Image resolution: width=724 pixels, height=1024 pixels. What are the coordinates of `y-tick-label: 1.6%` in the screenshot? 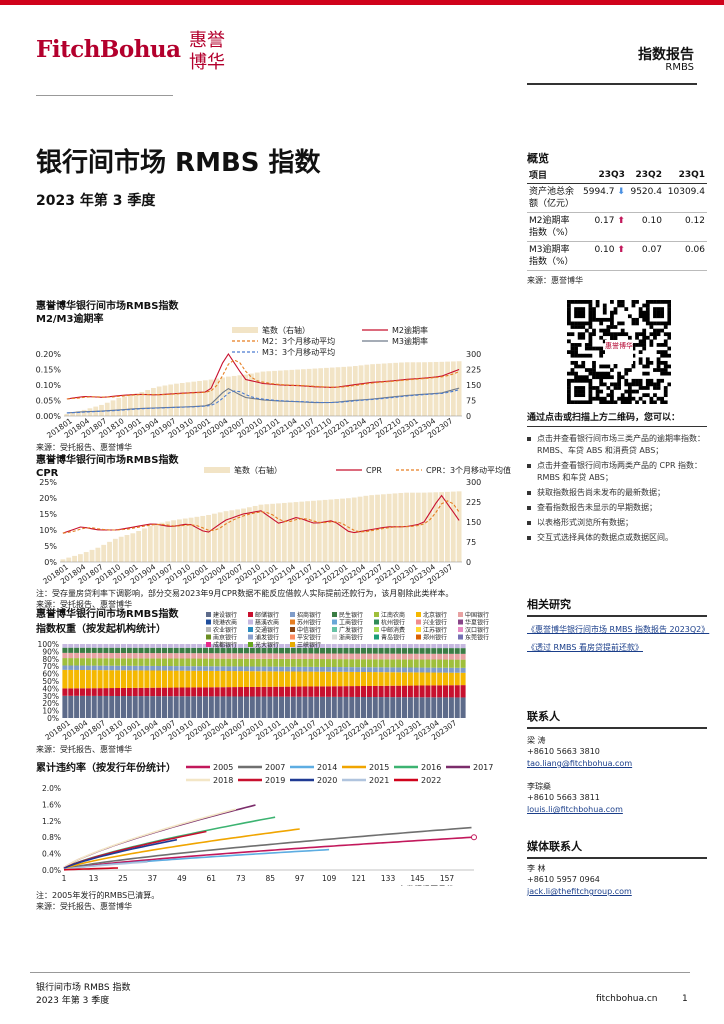 It's located at (51, 804).